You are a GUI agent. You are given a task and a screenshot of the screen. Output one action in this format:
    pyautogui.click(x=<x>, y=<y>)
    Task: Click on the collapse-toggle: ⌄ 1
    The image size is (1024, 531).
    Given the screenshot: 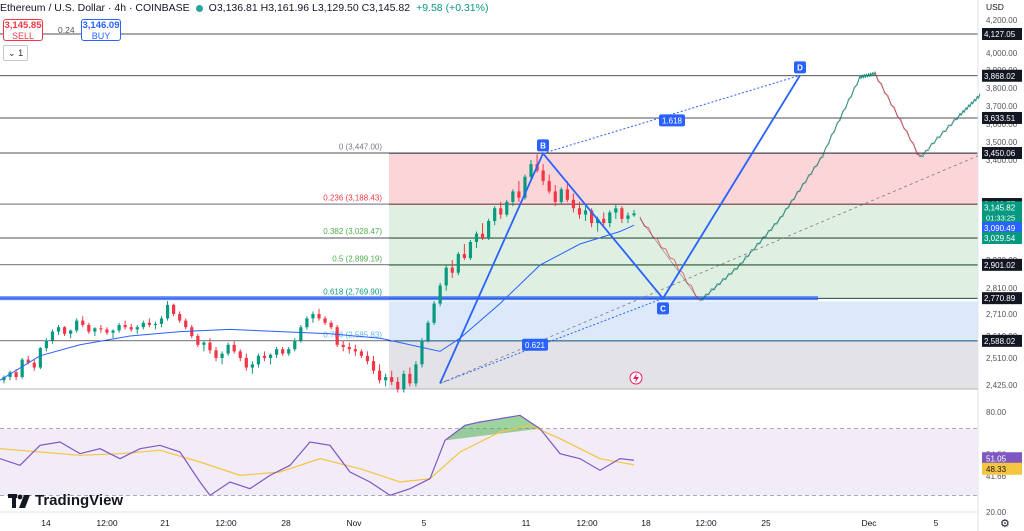 What is the action you would take?
    pyautogui.click(x=16, y=53)
    